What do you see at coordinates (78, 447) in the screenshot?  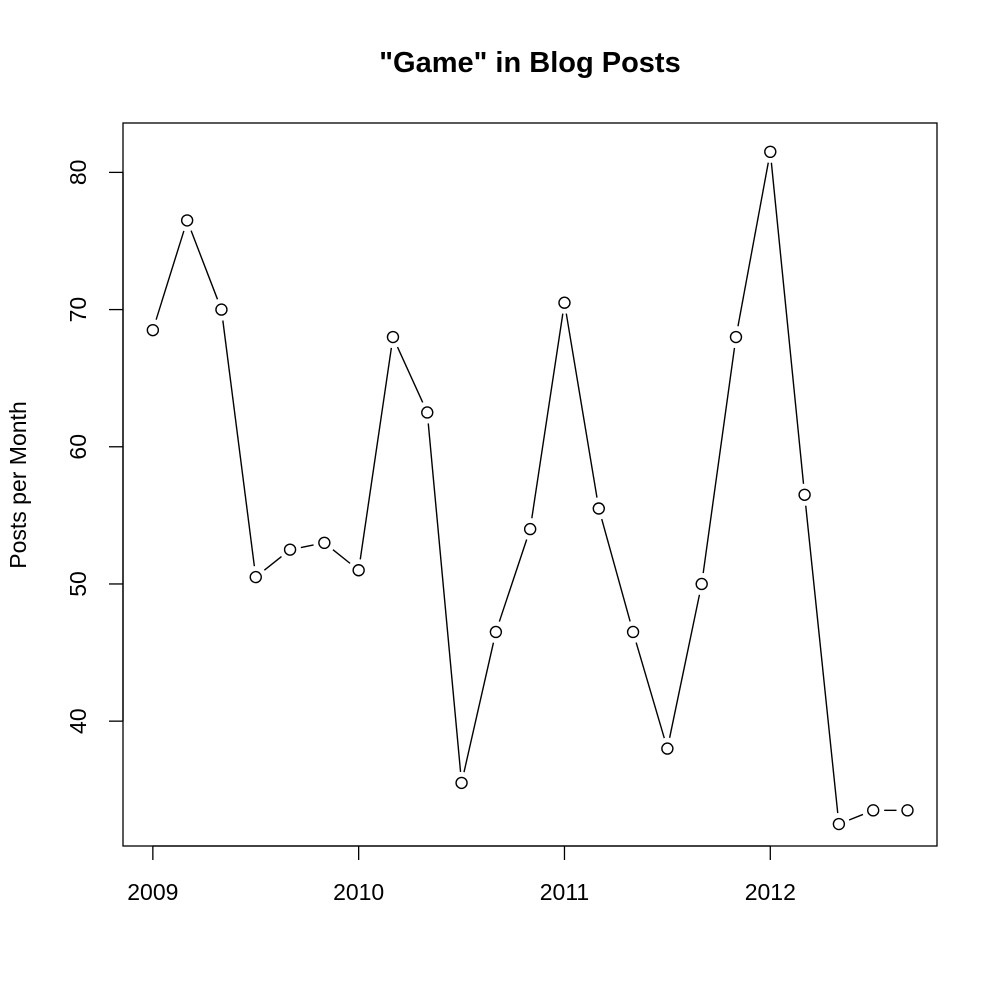 I see `y-tick-label: 60` at bounding box center [78, 447].